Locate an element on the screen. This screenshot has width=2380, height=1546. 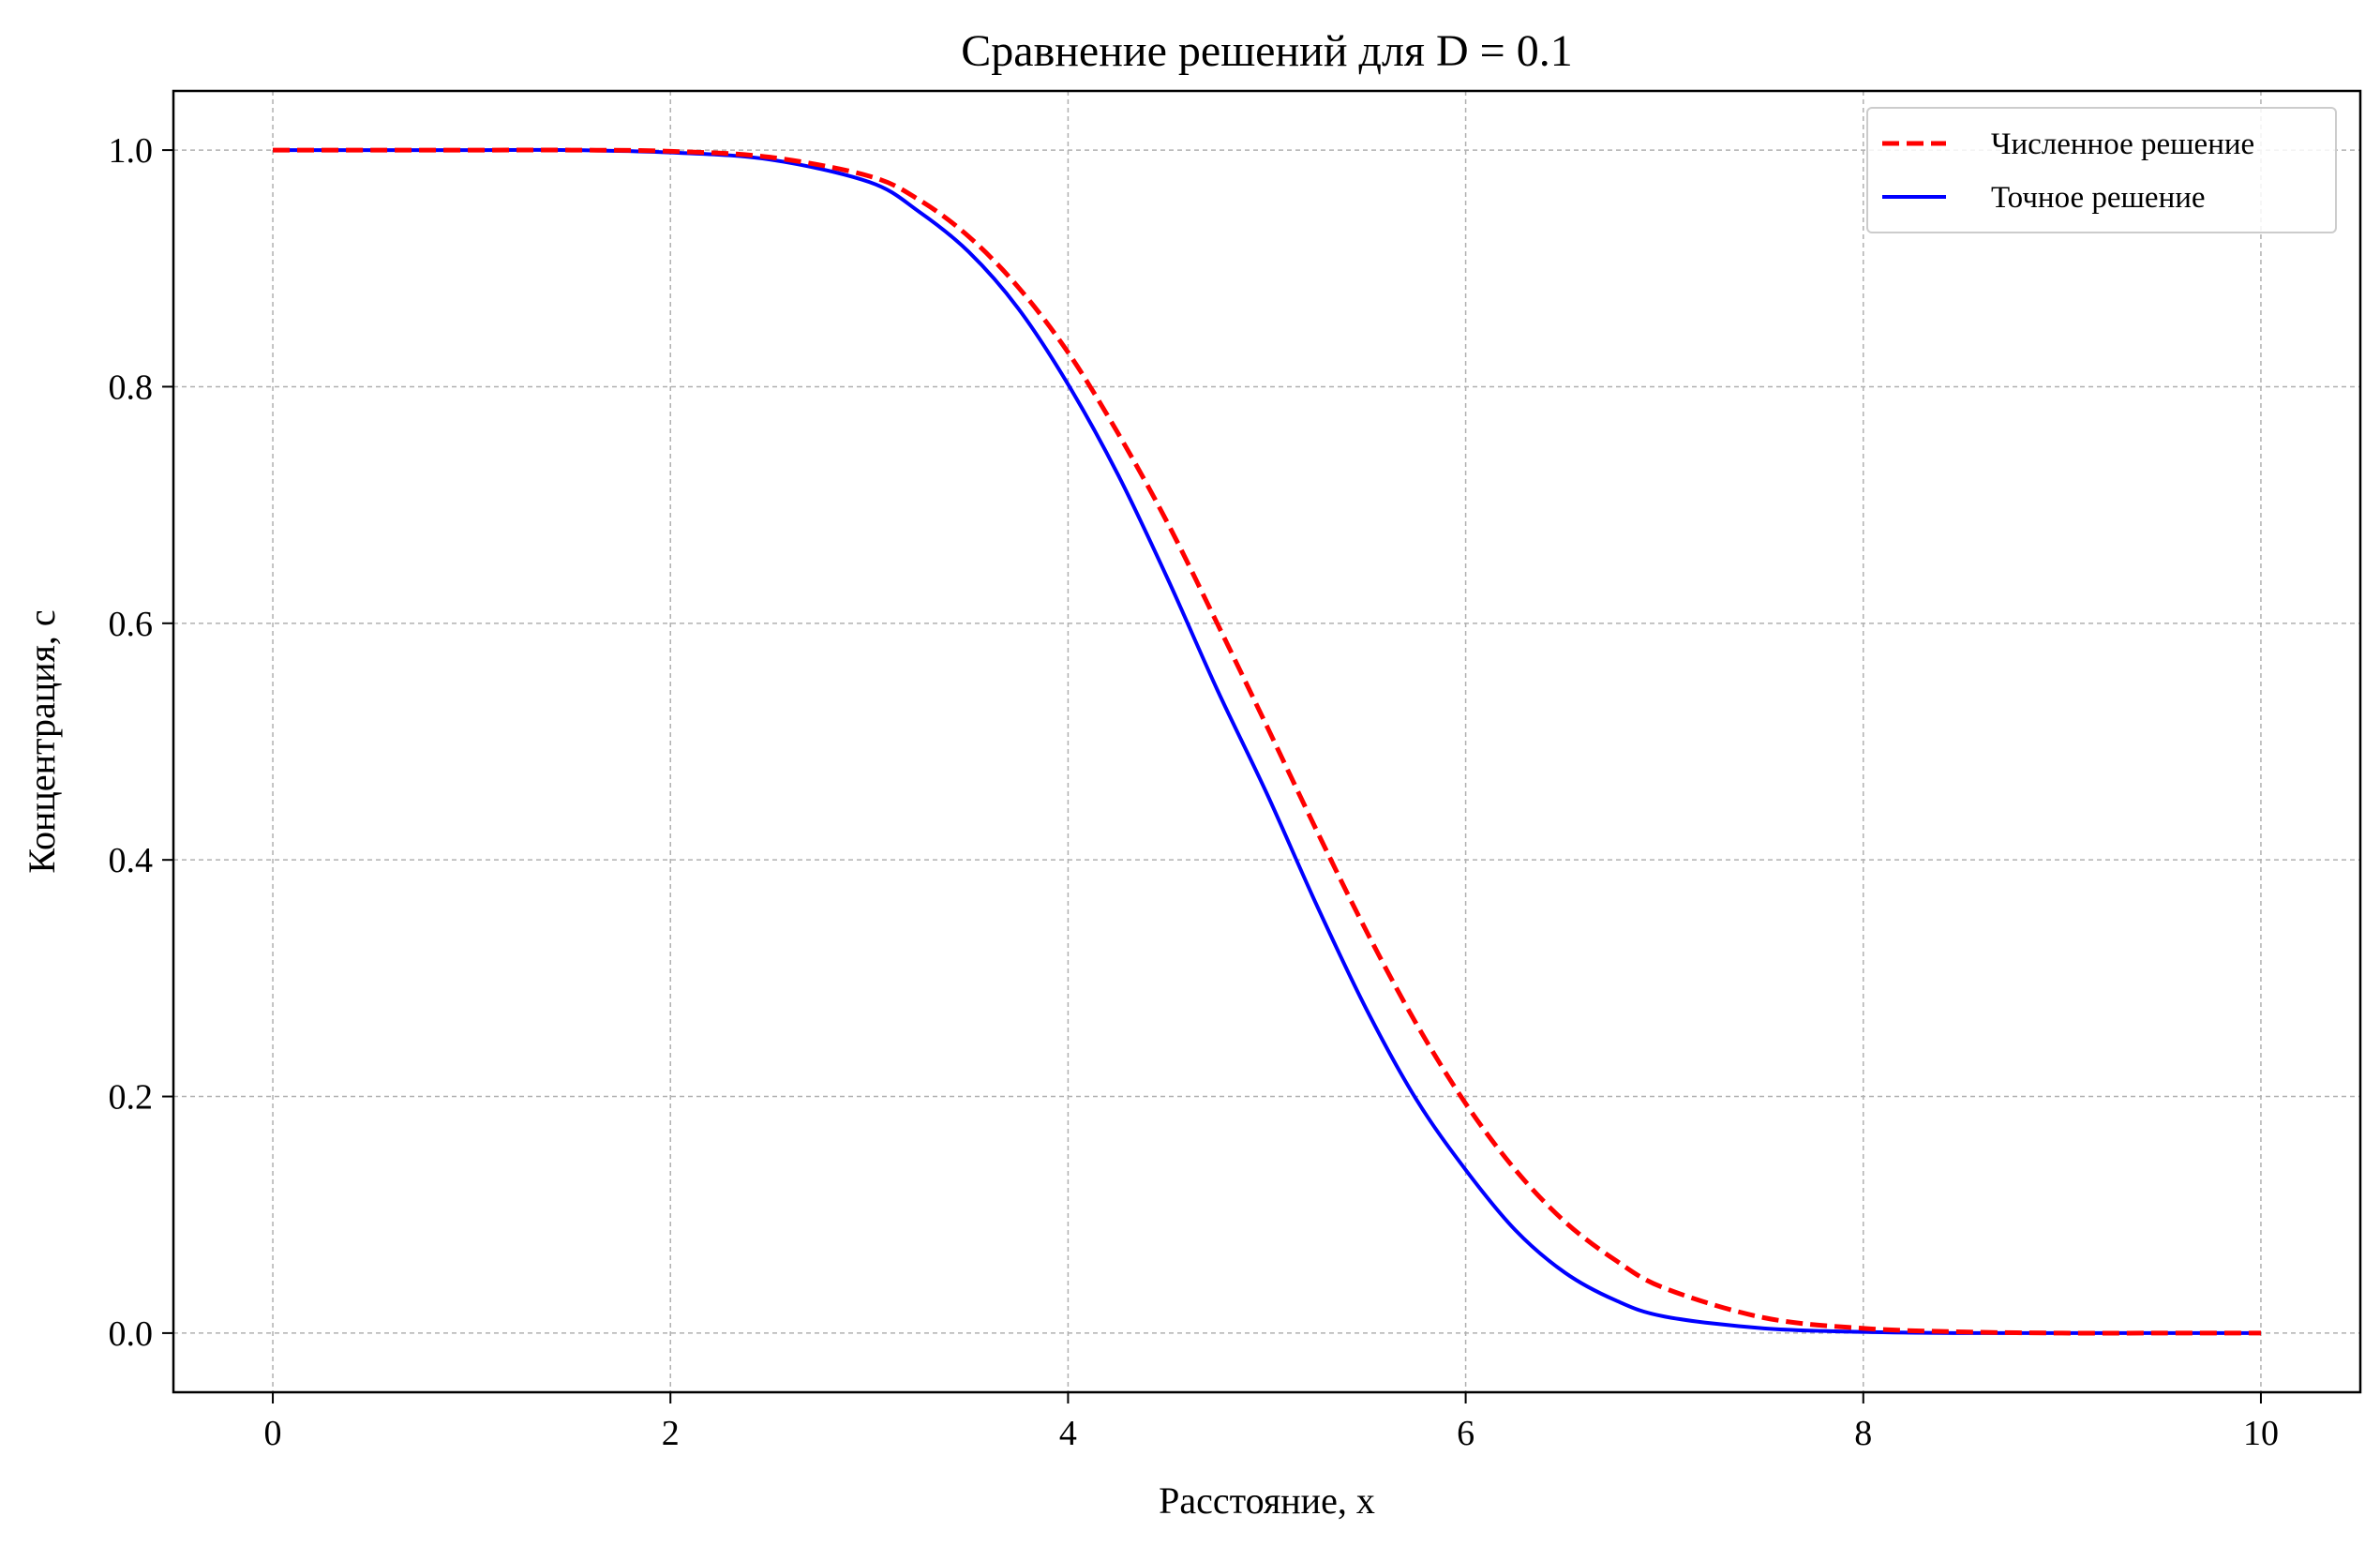
y-tick-label: 0.8 is located at coordinates (131, 387).